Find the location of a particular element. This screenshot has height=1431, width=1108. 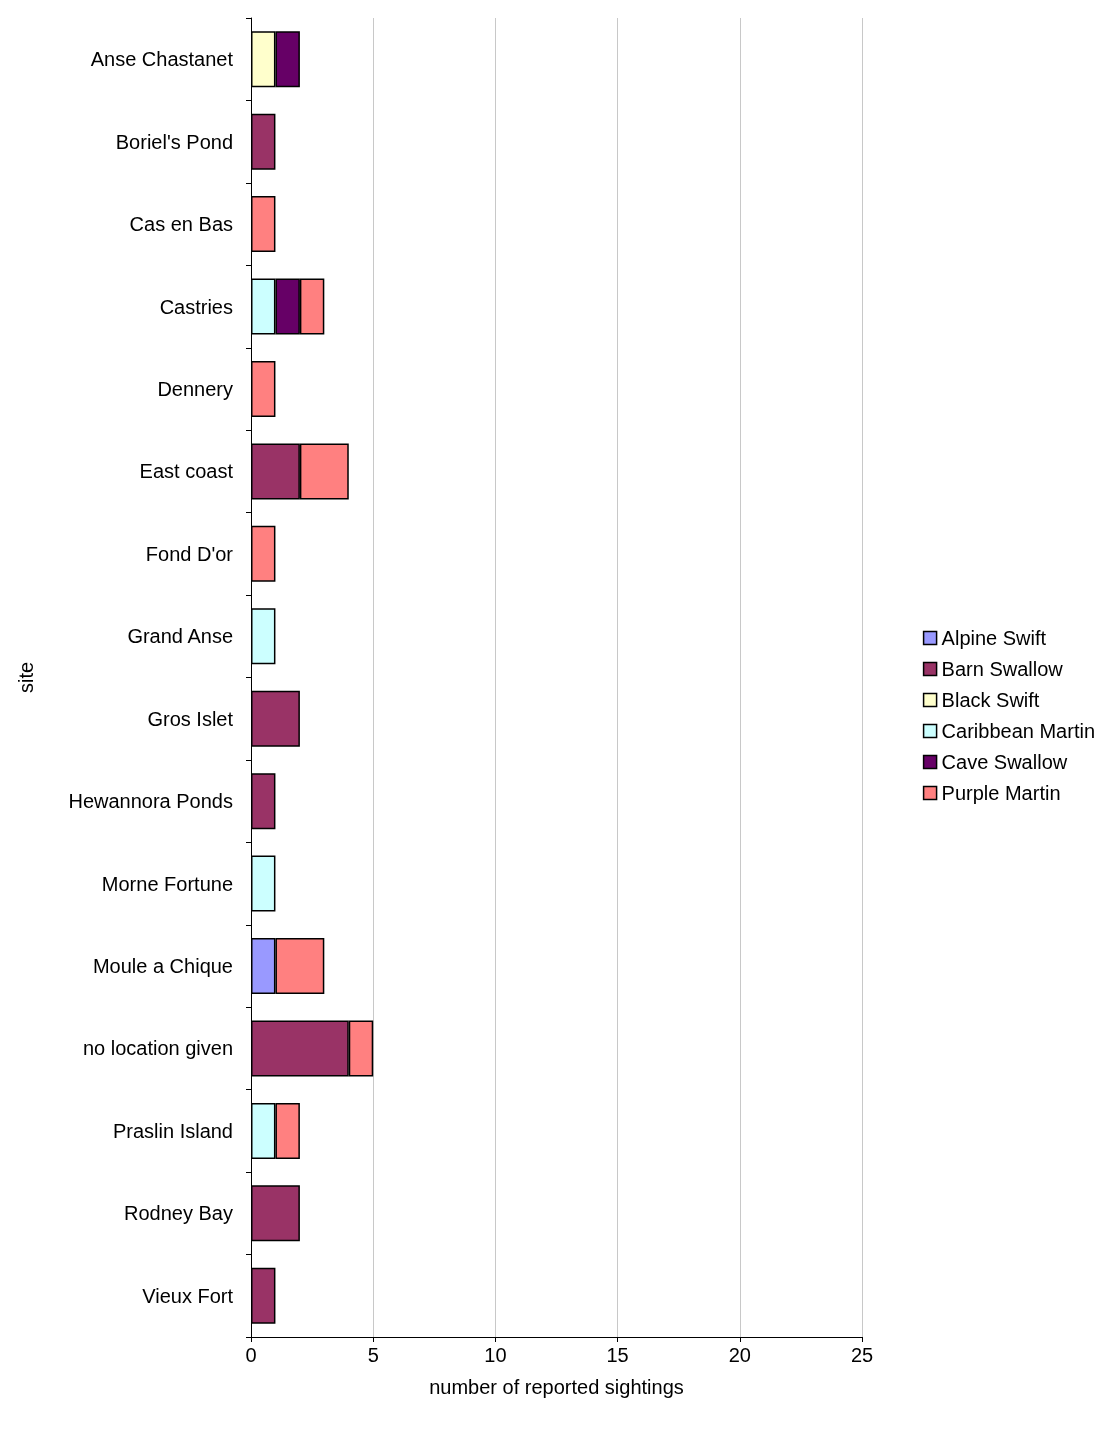

x-tick-label: 5 is located at coordinates (373, 1355).